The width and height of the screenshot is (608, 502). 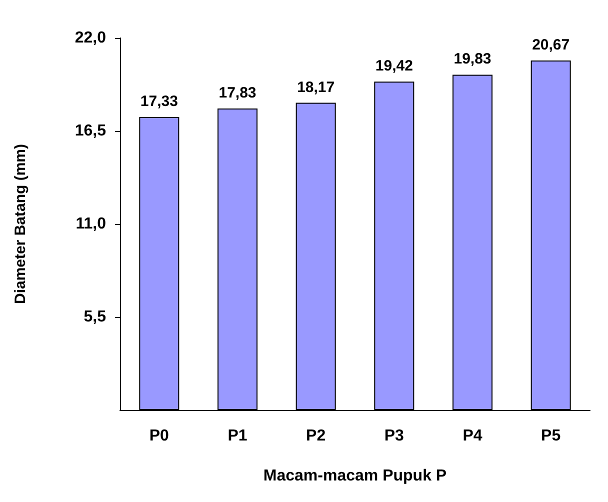 What do you see at coordinates (20, 224) in the screenshot?
I see `y-axis-title: Diameter Batang (mm)` at bounding box center [20, 224].